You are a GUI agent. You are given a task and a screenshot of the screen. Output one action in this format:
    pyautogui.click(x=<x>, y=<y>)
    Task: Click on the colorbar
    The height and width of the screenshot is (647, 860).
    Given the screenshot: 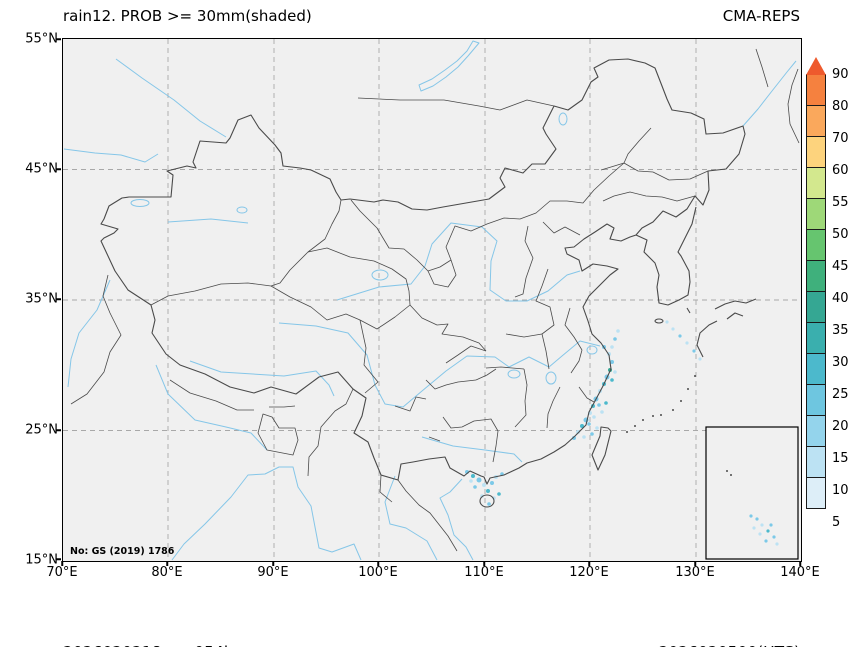 What is the action you would take?
    pyautogui.click(x=816, y=292)
    